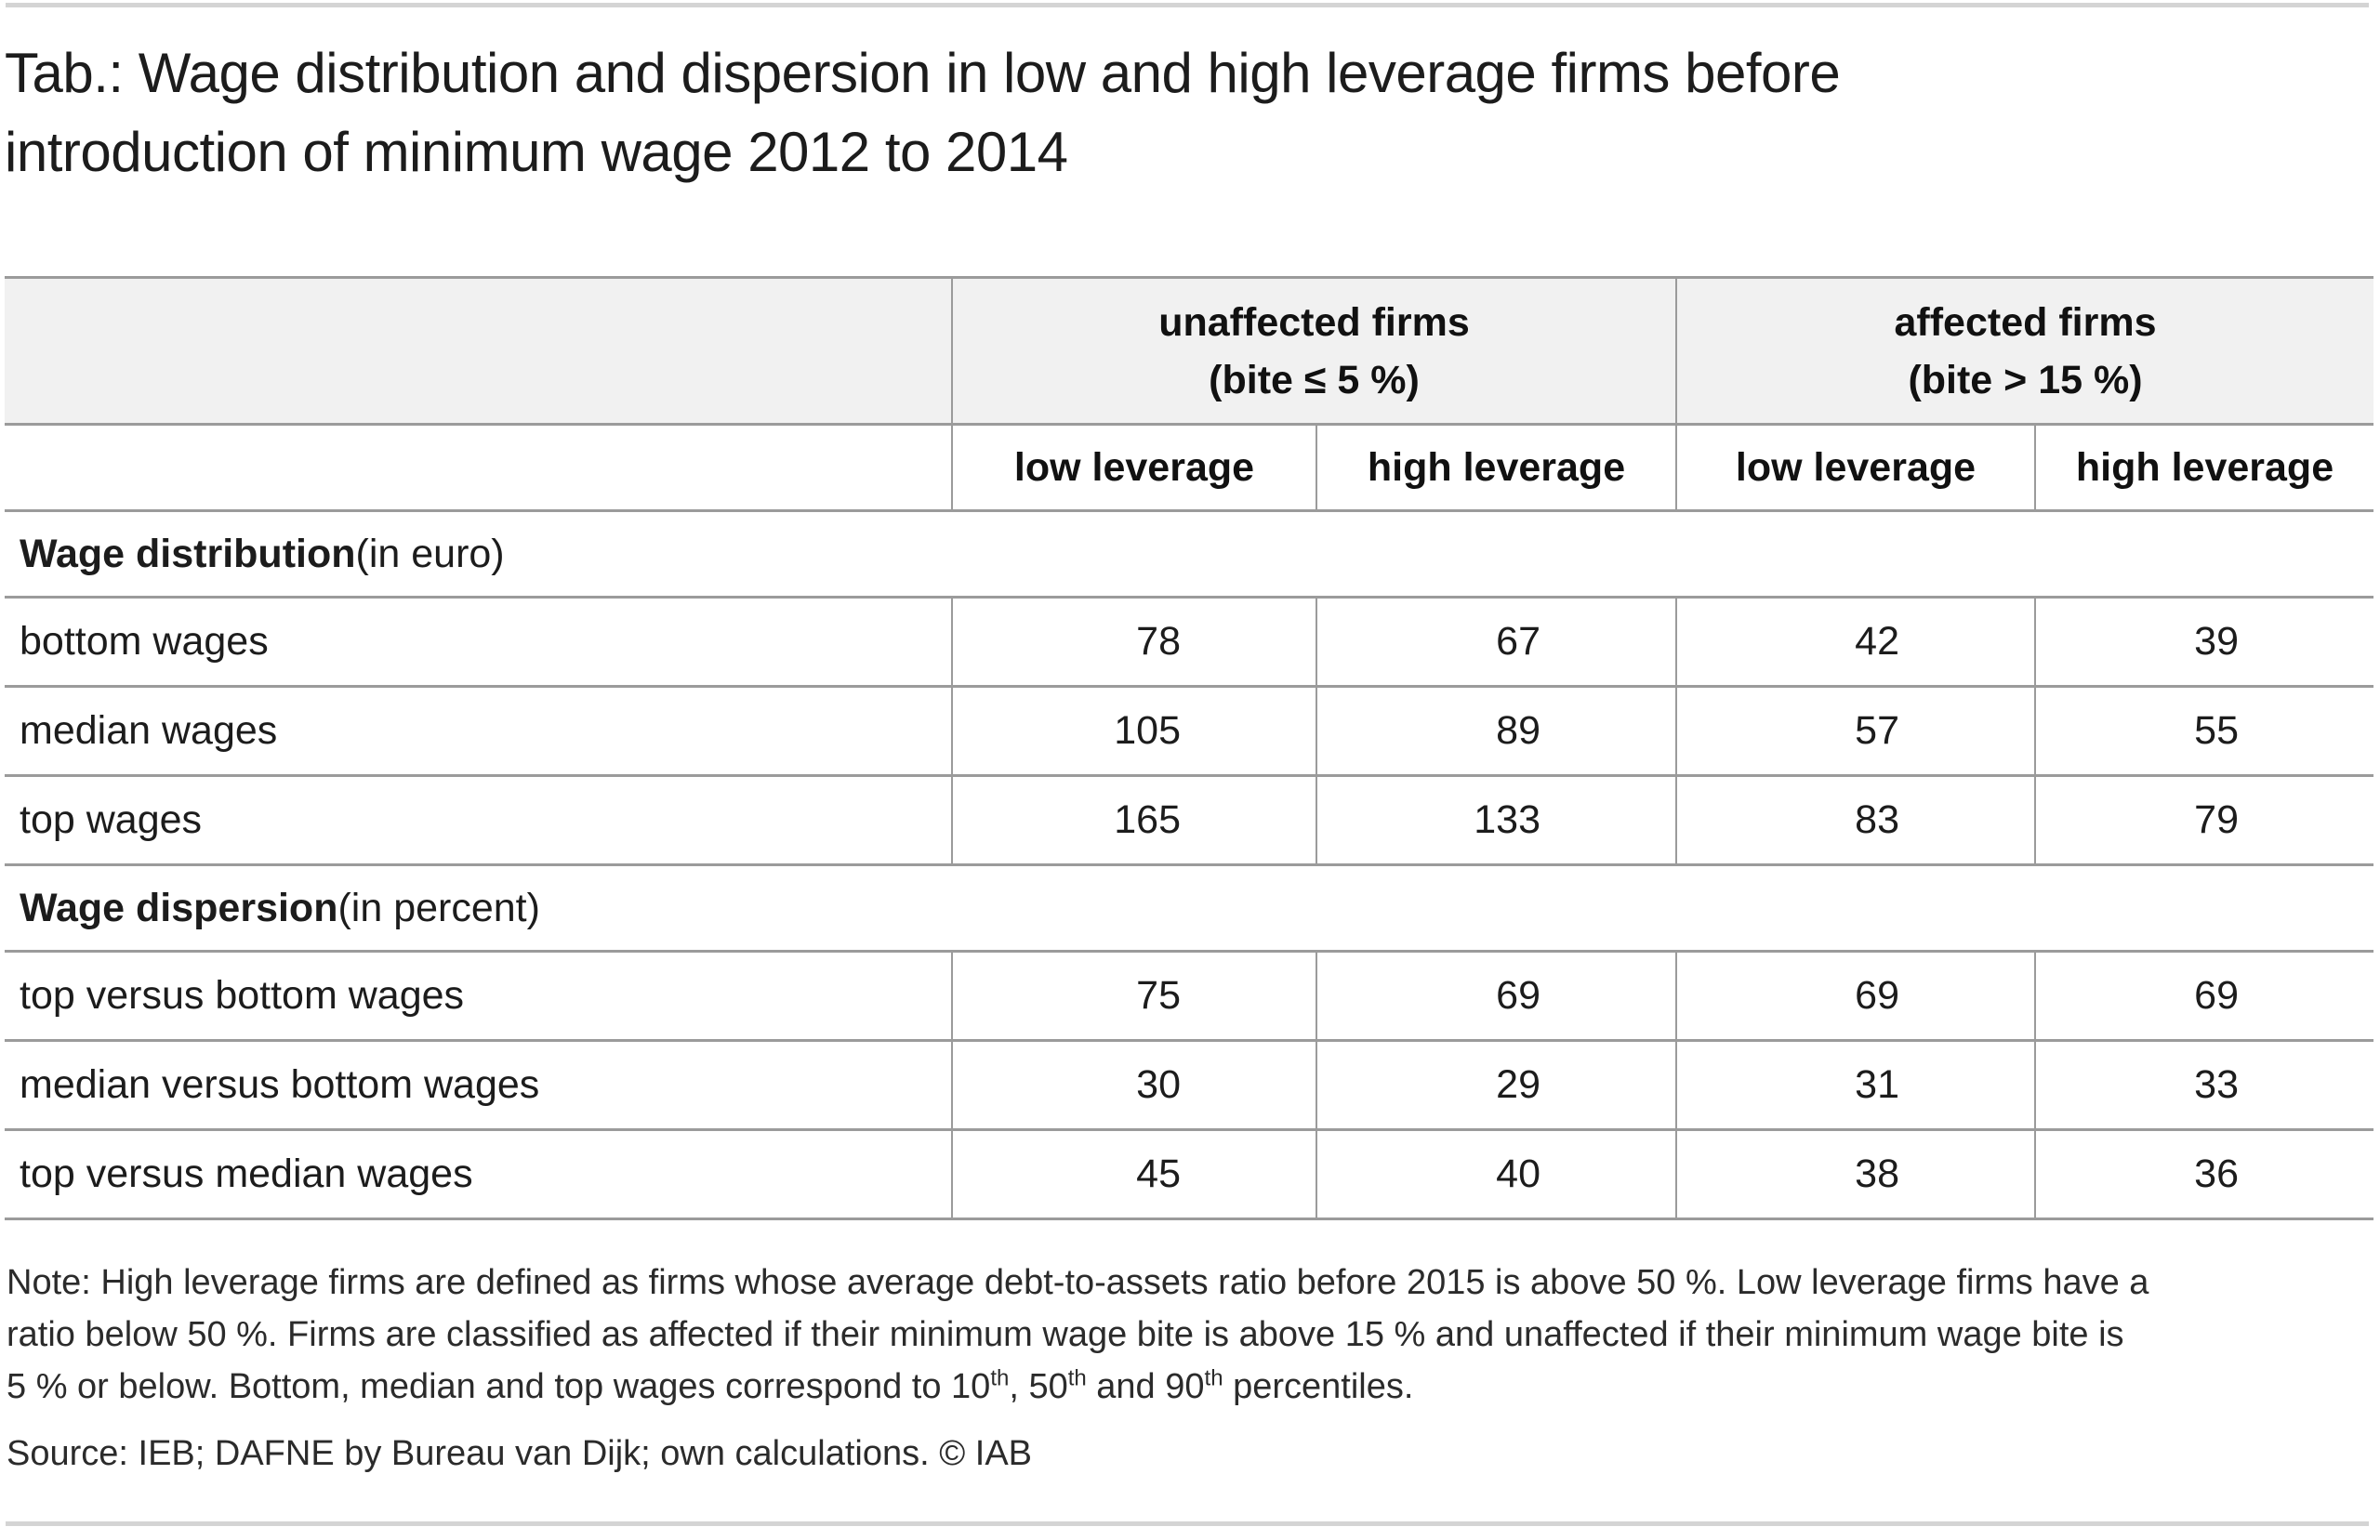 This screenshot has height=1540, width=2380. Describe the element at coordinates (1133, 1085) in the screenshot. I see `cell-value: 30` at that location.